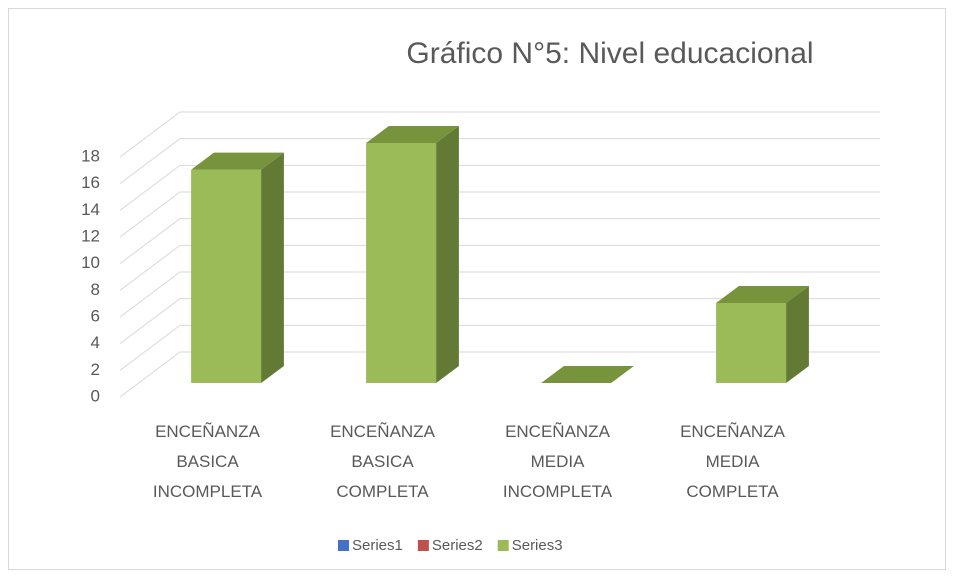  Describe the element at coordinates (377, 545) in the screenshot. I see `legend-label: Series1` at that location.